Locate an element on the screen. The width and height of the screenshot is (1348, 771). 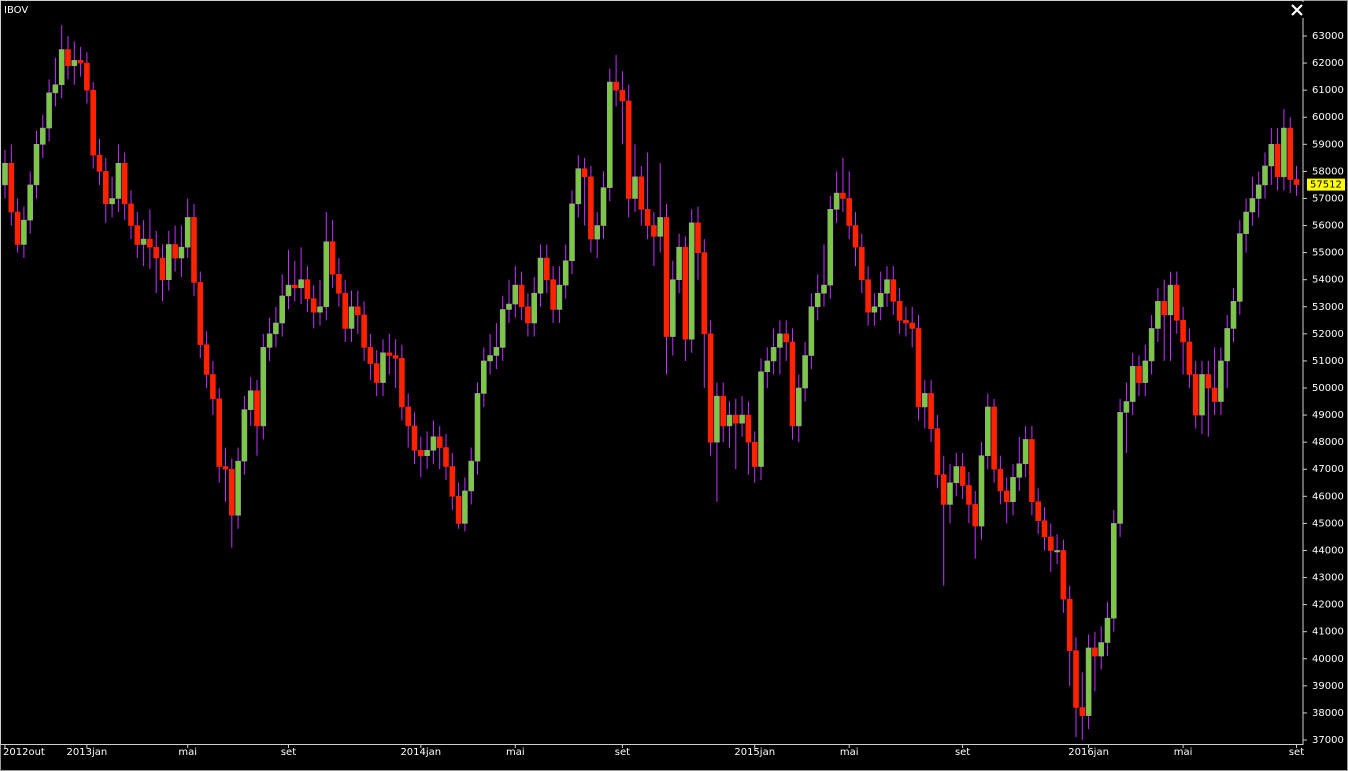
close-button is located at coordinates (1297, 10).